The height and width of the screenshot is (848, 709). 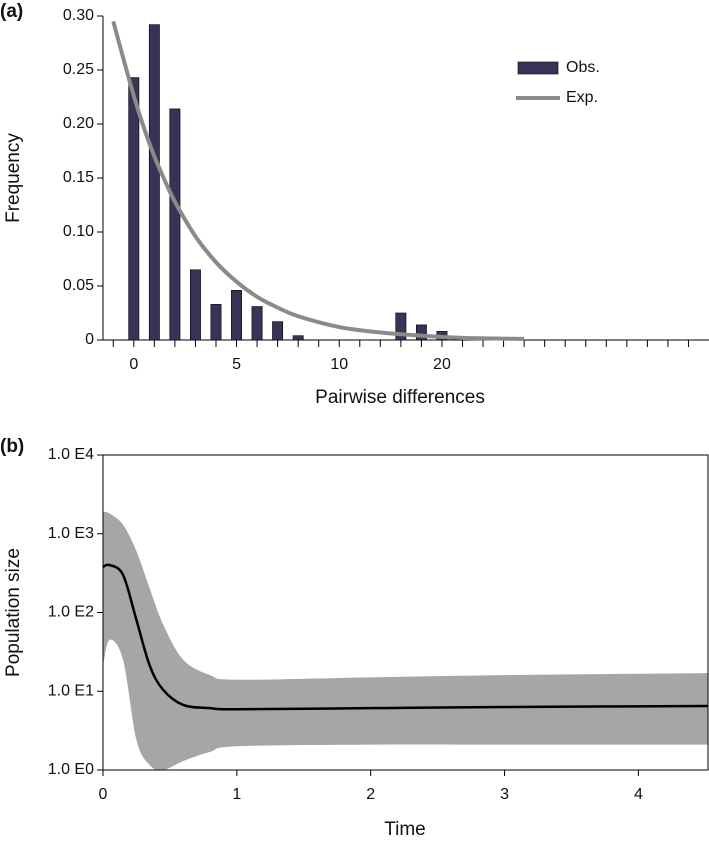 I want to click on y-tick-label: 1.0 E0, so click(x=71, y=769).